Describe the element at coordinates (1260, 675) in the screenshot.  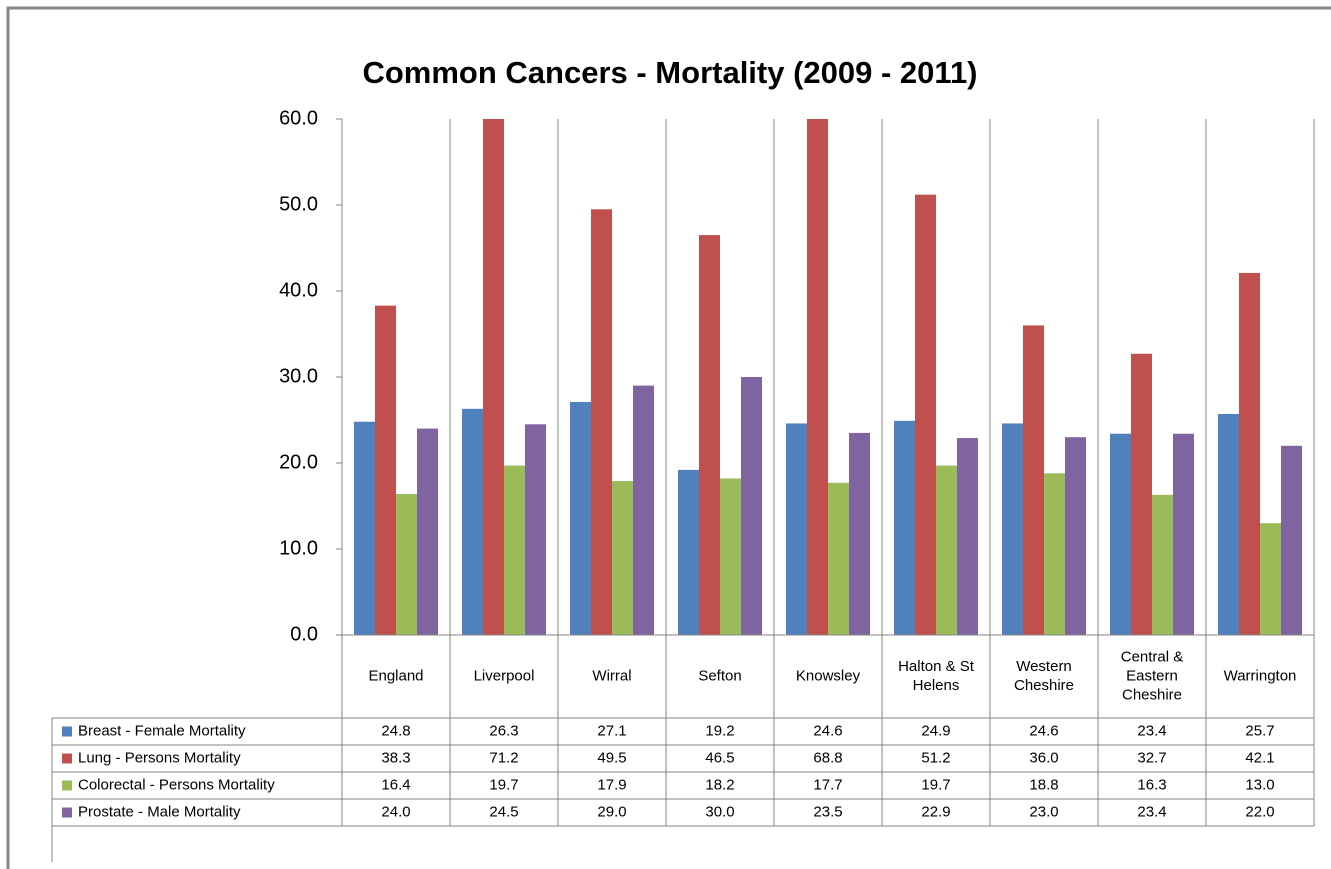
I see `x-tick-label: Warrington` at that location.